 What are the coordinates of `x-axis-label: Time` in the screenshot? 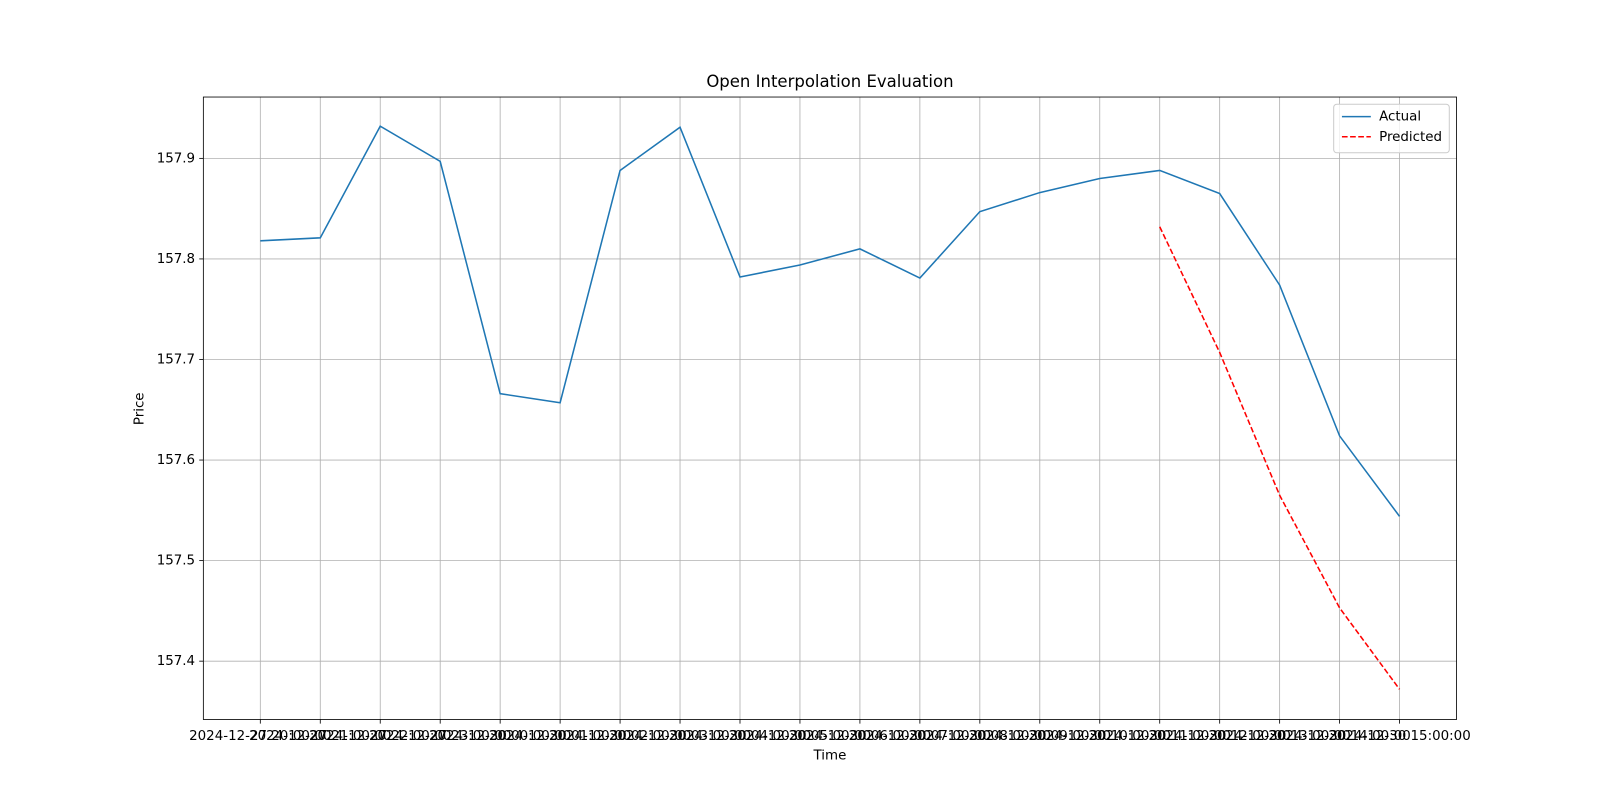 It's located at (830, 756).